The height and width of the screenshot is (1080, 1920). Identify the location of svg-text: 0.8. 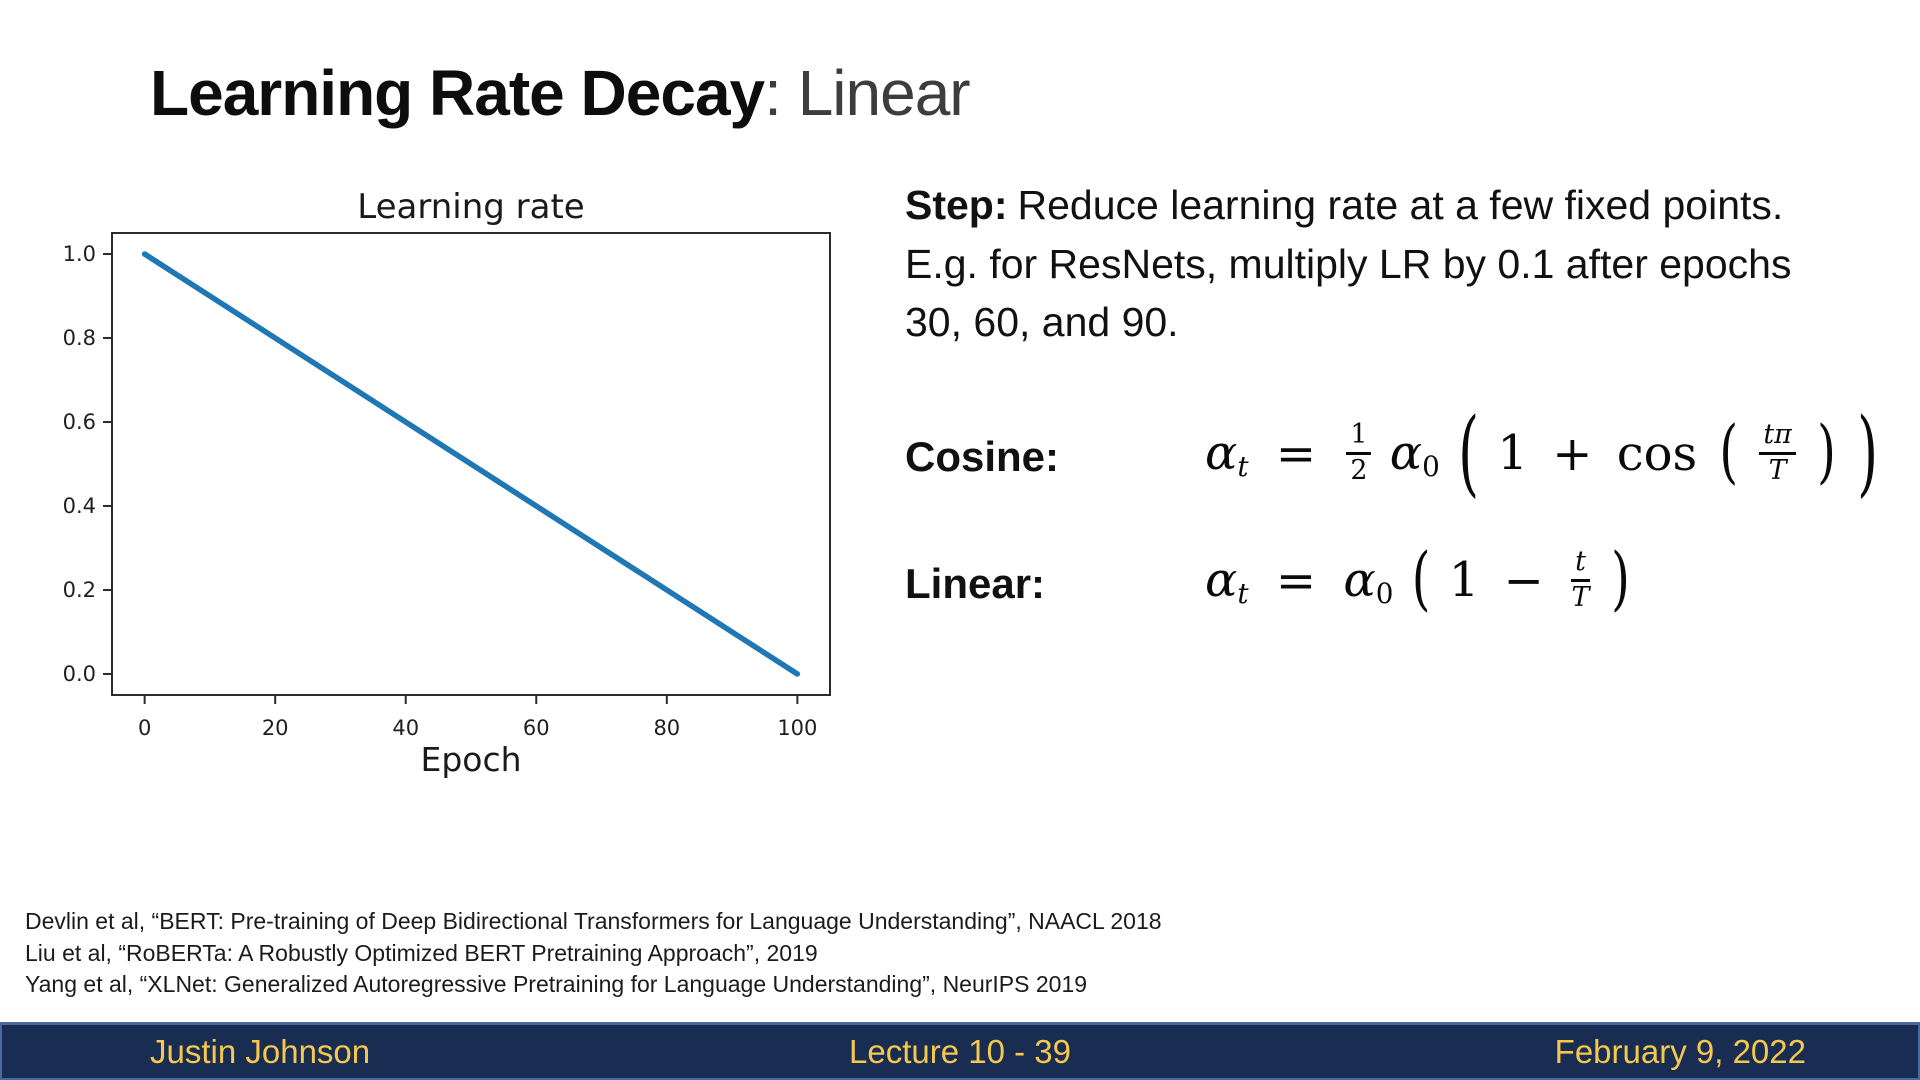
(79, 338).